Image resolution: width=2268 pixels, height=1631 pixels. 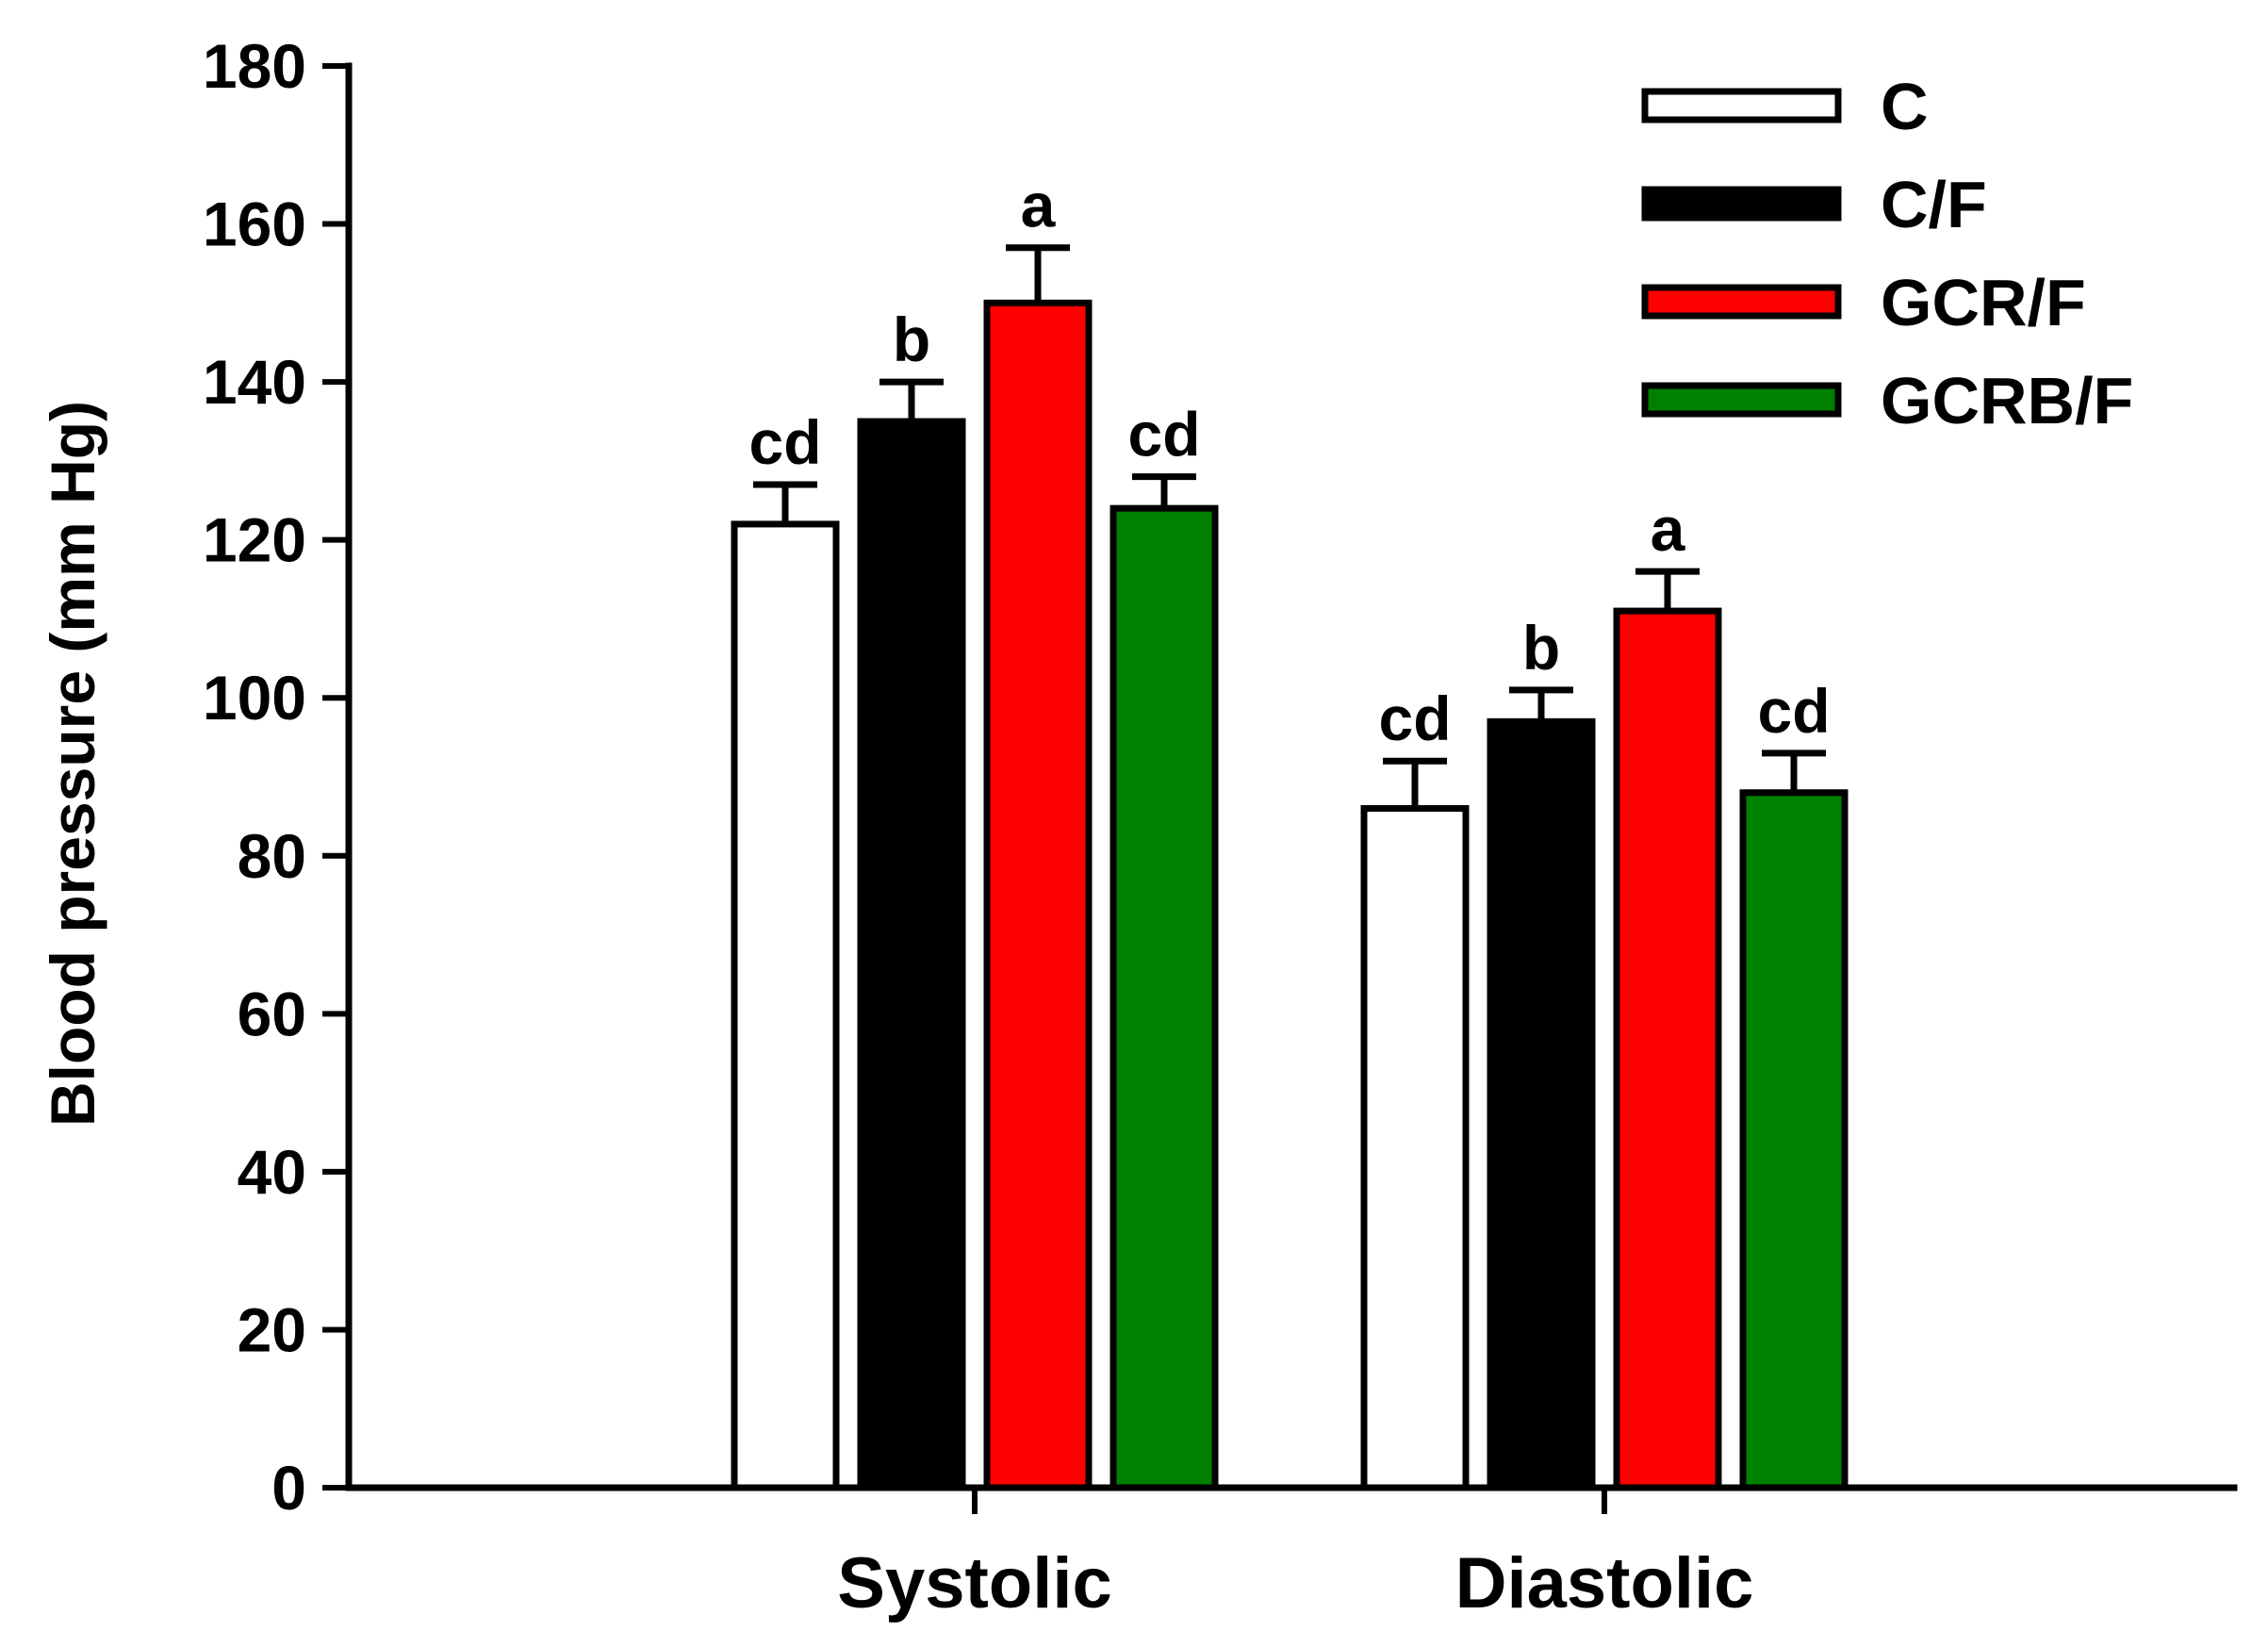 What do you see at coordinates (1605, 1583) in the screenshot?
I see `x-category-label: Diastolic` at bounding box center [1605, 1583].